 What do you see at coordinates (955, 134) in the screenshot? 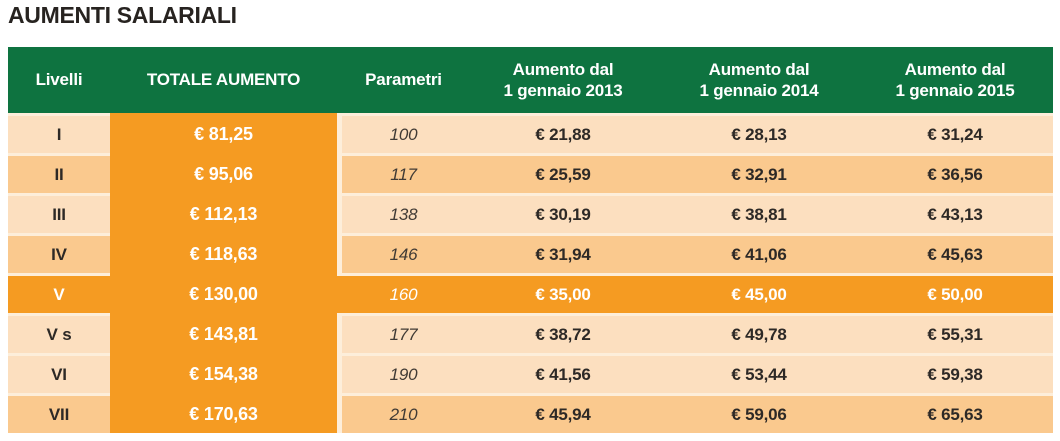
I see `cell-aumento-2015: € 31,24` at bounding box center [955, 134].